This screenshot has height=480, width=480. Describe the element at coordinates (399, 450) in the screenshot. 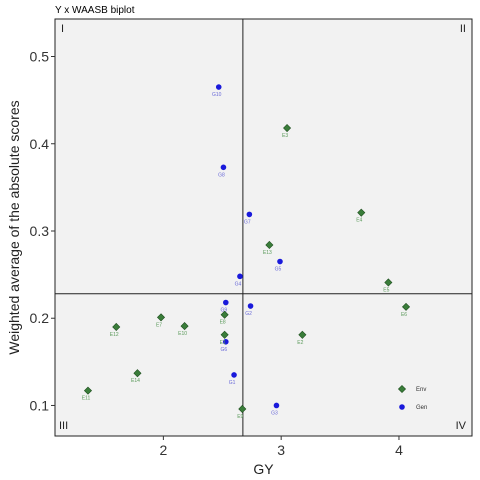

I see `x-tick-label: 4` at that location.